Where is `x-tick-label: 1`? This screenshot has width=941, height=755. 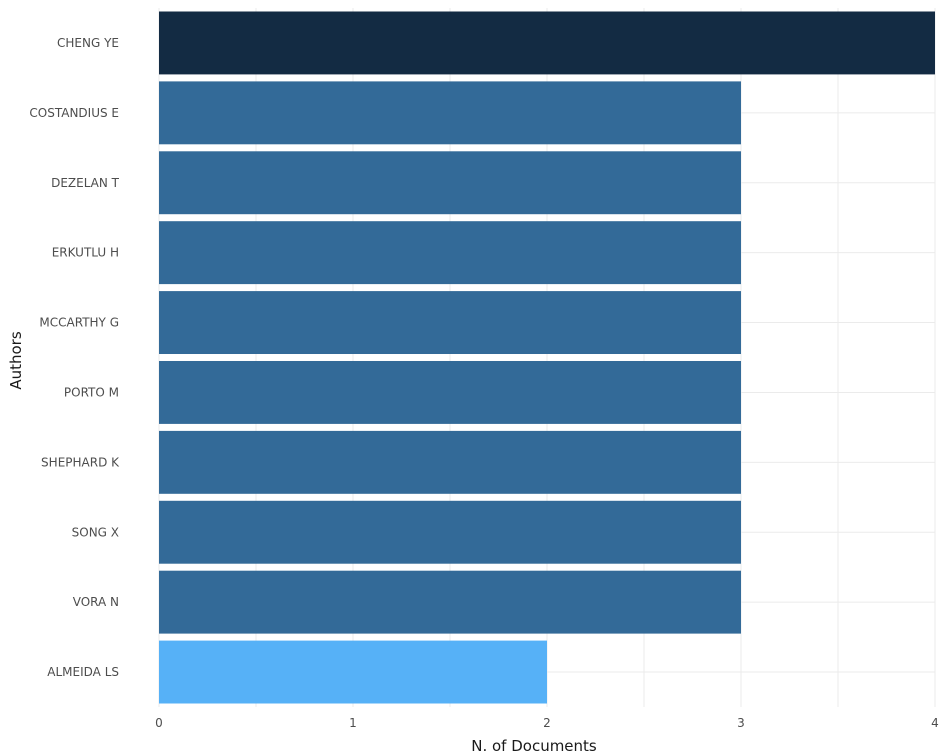 x-tick-label: 1 is located at coordinates (353, 723).